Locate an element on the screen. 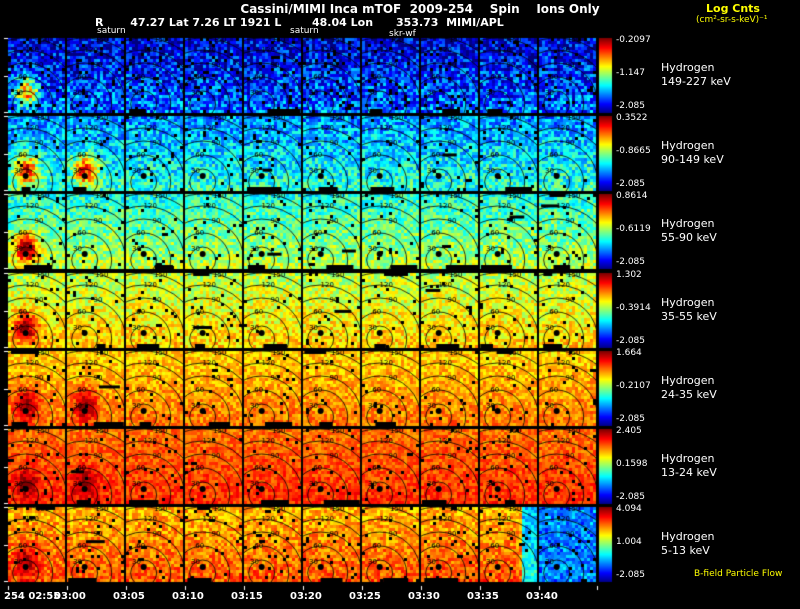 This screenshot has height=609, width=800. colorbar-units-label: (cm²-sr-s-keV)⁻¹ is located at coordinates (732, 20).